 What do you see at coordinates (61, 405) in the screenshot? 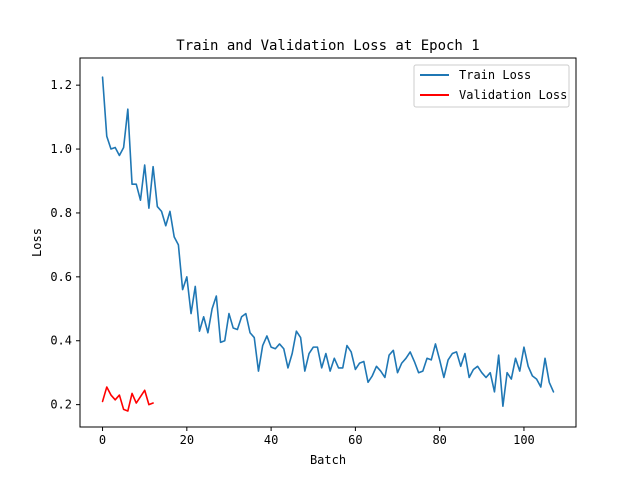
I see `y-tick-label: 0.2` at bounding box center [61, 405].